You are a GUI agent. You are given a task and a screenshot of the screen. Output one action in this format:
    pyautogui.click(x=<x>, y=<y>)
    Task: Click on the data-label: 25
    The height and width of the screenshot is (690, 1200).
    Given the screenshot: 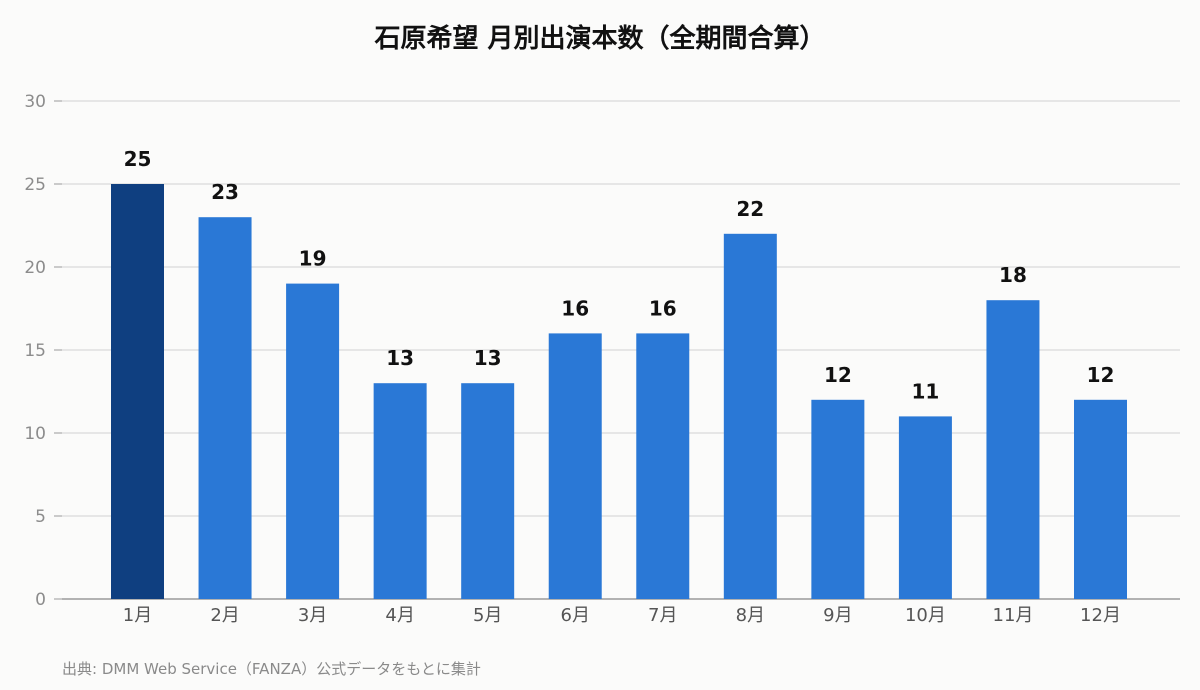 What is the action you would take?
    pyautogui.click(x=138, y=159)
    